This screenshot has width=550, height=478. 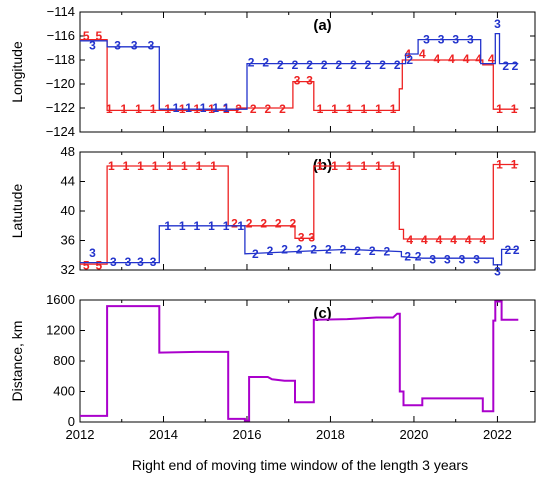 I want to click on y-tick-label: 36, so click(x=68, y=240).